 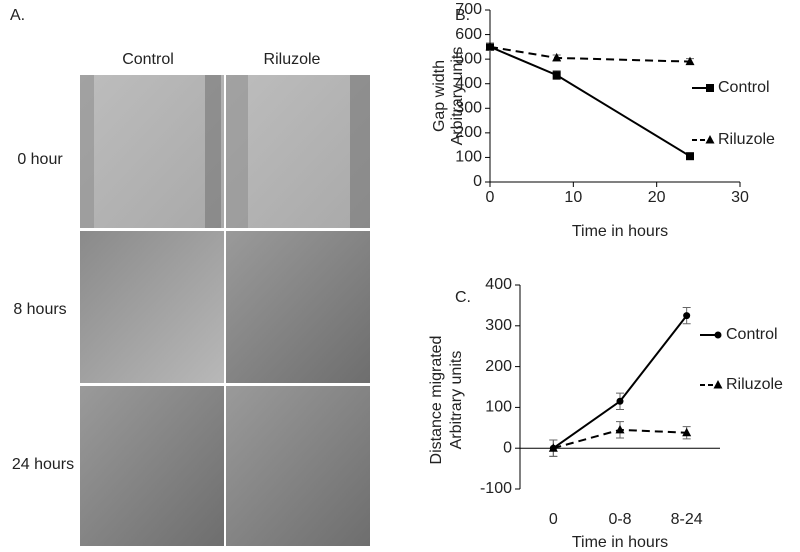 What do you see at coordinates (436, 400) in the screenshot?
I see `y-axis-label: Distance migrated` at bounding box center [436, 400].